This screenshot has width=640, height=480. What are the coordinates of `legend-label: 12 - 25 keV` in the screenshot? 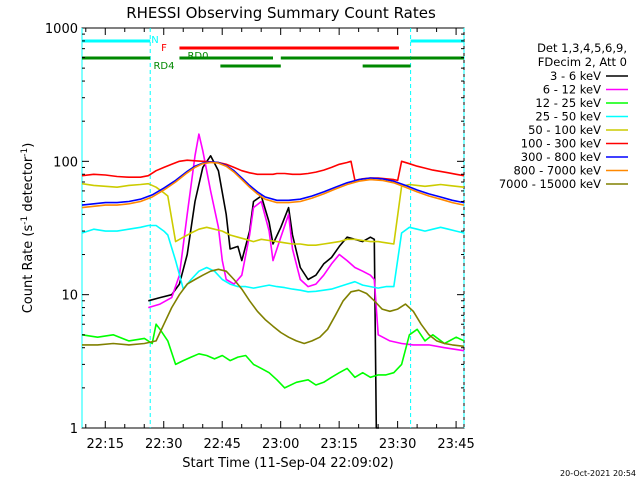 It's located at (568, 103).